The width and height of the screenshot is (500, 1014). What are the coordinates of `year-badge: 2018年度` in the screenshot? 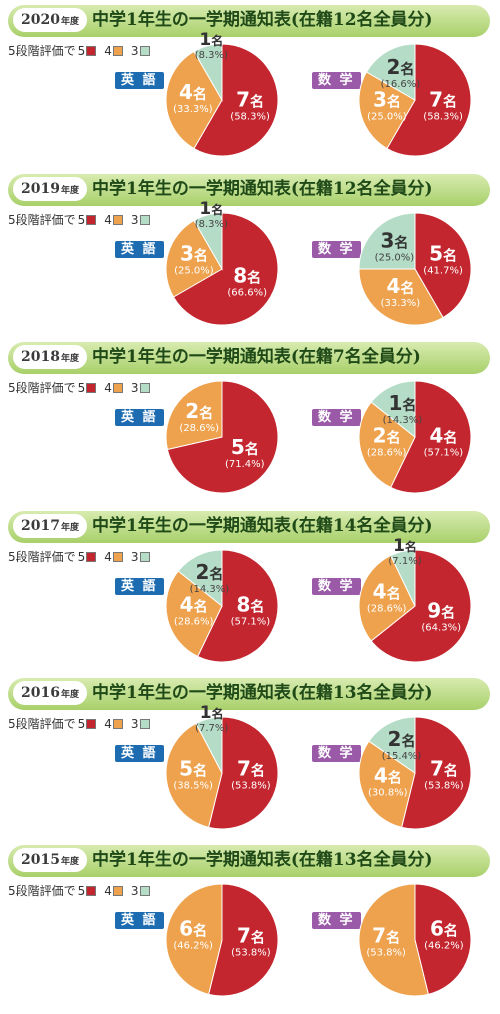 It's located at (50, 357).